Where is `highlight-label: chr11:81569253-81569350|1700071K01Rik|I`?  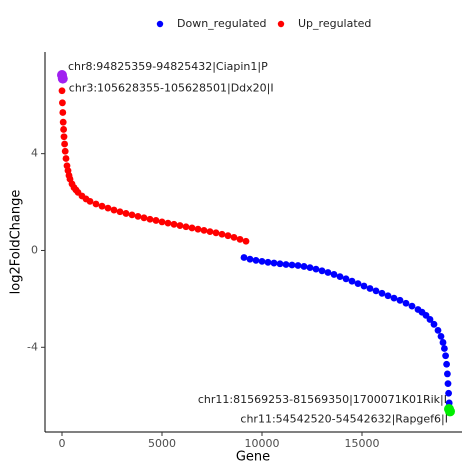 highlight-label: chr11:81569253-81569350|1700071K01Rik|I is located at coordinates (322, 399).